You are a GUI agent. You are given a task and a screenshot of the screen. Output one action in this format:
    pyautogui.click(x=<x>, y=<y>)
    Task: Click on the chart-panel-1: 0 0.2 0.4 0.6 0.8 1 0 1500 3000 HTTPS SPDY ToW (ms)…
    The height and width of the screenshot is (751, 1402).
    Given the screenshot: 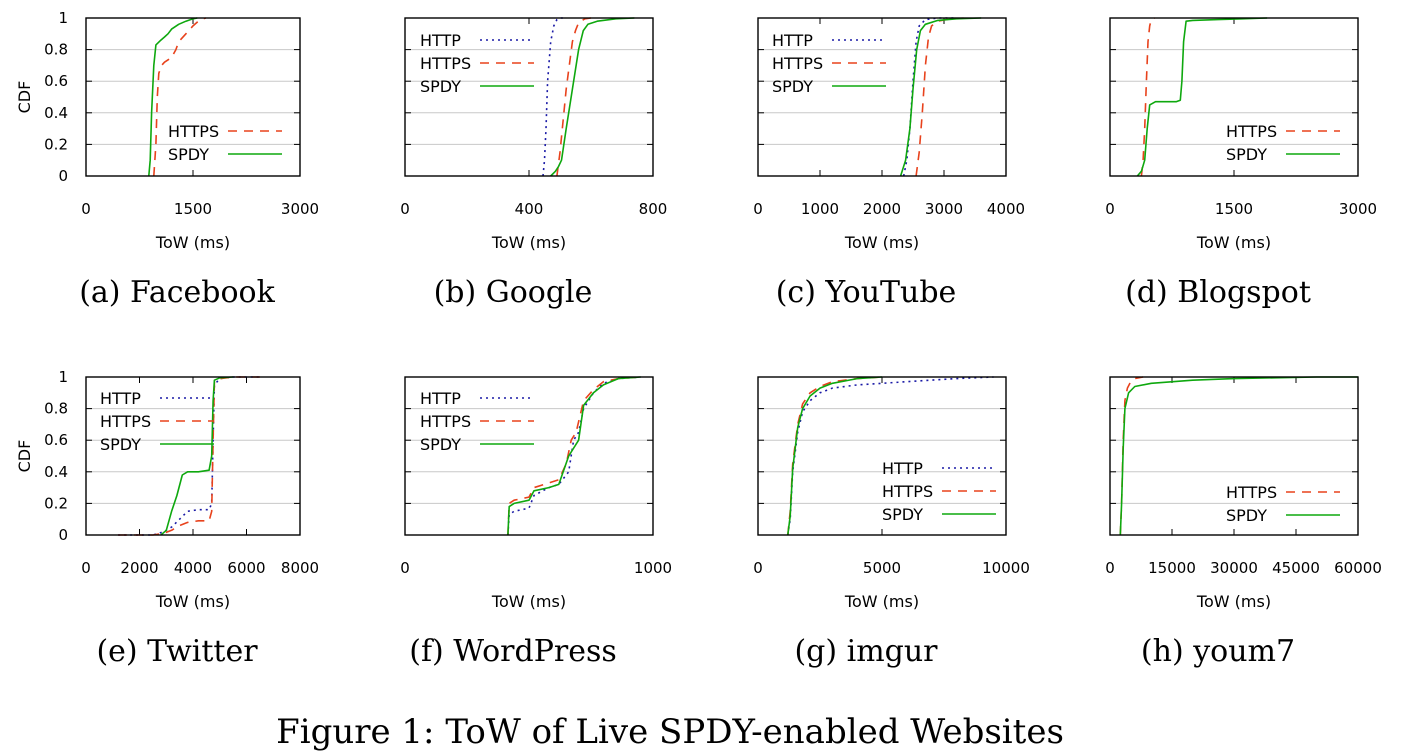 What is the action you would take?
    pyautogui.click(x=167, y=159)
    